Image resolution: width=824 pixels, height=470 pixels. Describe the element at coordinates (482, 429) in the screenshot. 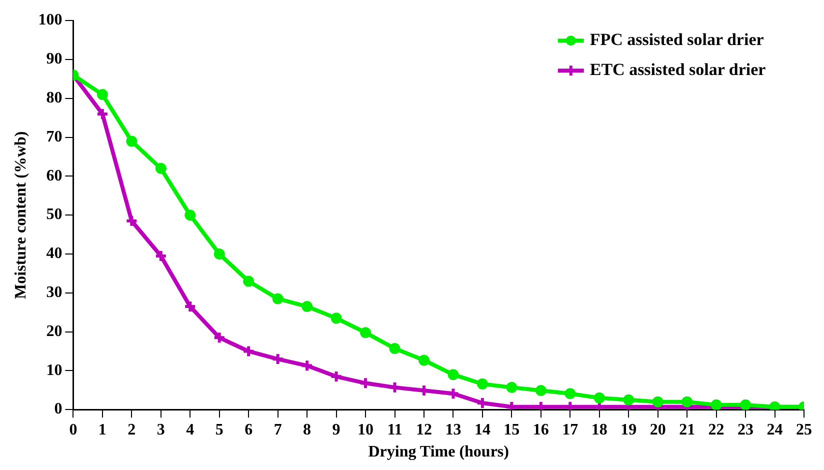

I see `x-tick-label: 14` at that location.